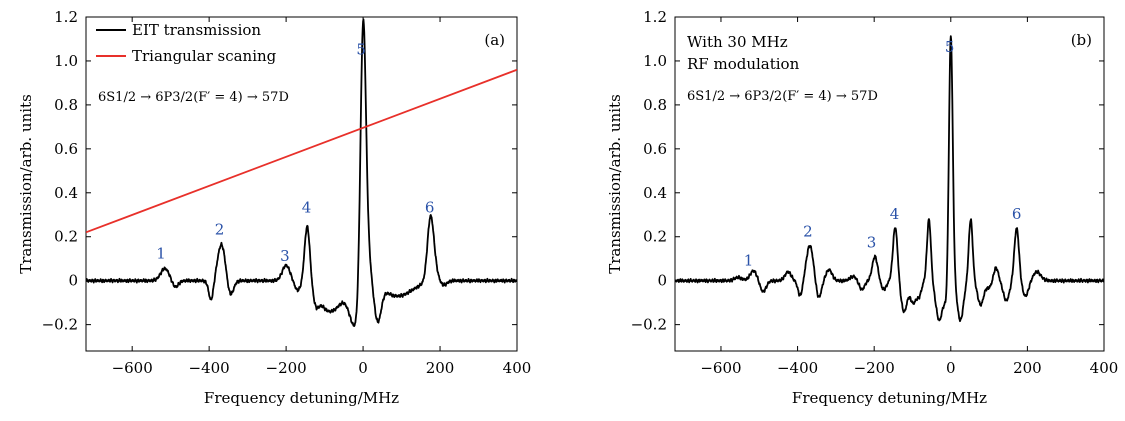 Image resolution: width=1125 pixels, height=421 pixels. I want to click on legend-entry: Triangular scaning, so click(204, 56).